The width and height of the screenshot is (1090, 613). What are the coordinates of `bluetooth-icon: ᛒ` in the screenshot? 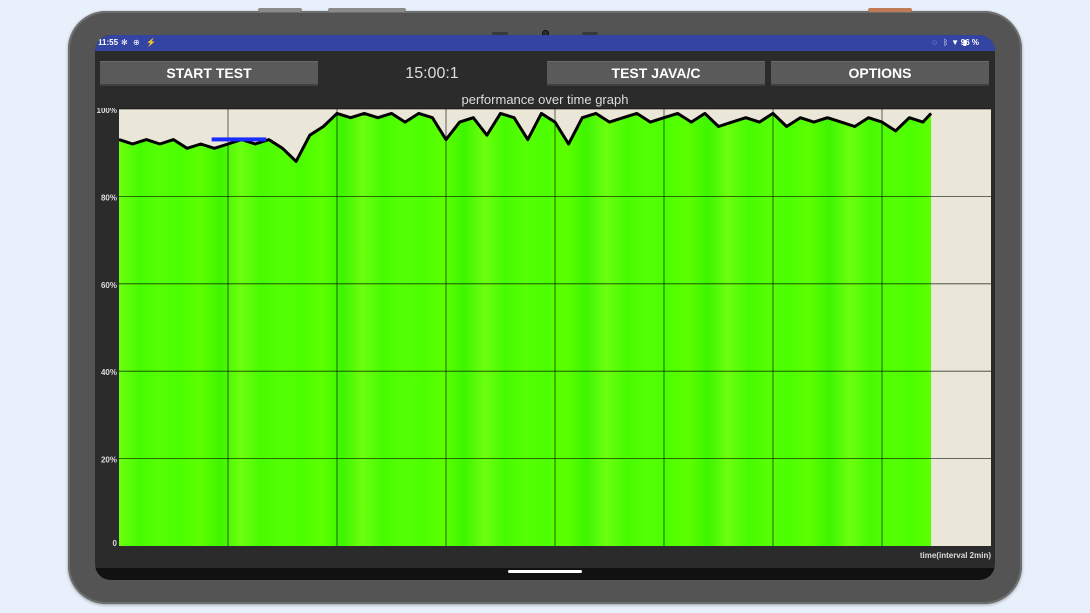 It's located at (945, 42).